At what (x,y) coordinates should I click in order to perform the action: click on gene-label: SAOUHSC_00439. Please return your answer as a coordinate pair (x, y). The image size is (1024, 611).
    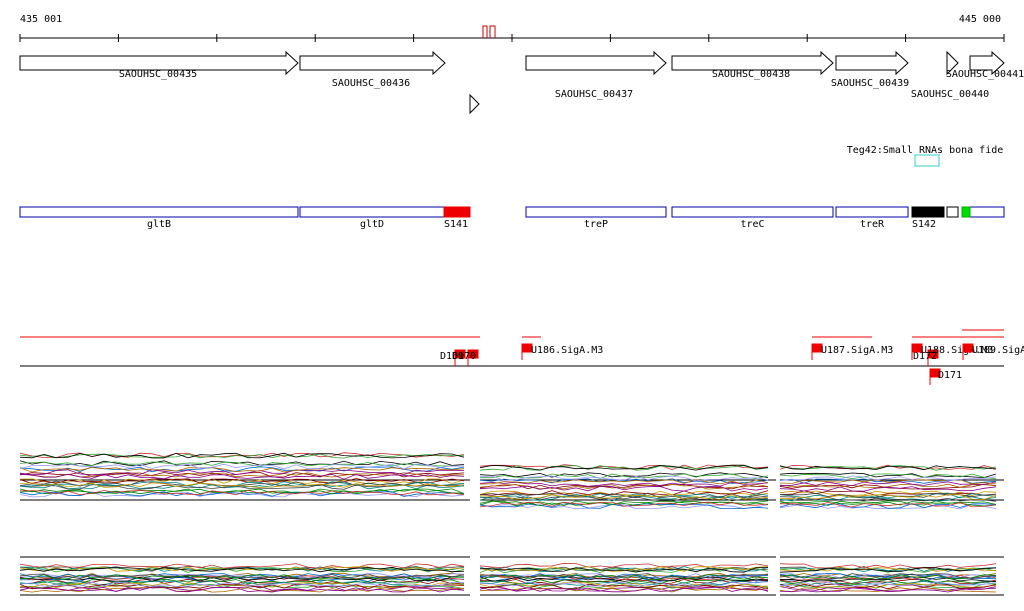
    Looking at the image, I should click on (870, 83).